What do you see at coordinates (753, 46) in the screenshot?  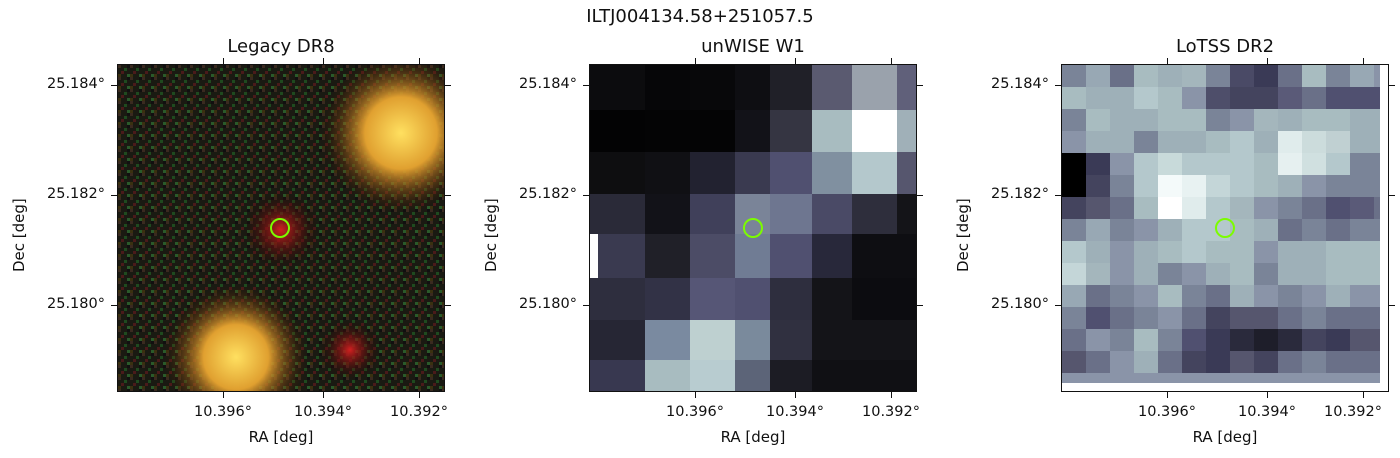 I see `panel-title: unWISE W1` at bounding box center [753, 46].